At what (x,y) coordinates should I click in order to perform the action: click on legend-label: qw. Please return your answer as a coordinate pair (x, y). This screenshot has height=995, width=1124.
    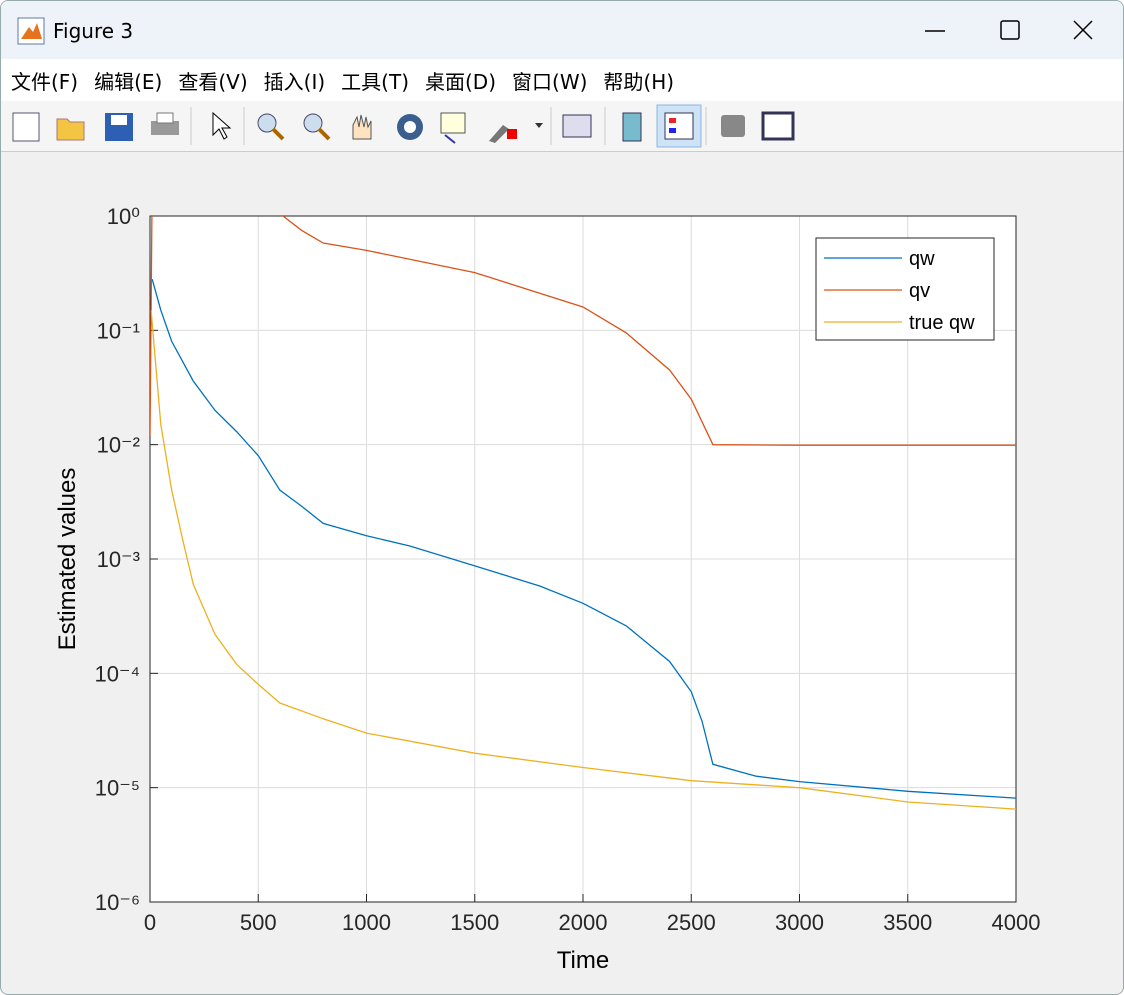
    Looking at the image, I should click on (922, 259).